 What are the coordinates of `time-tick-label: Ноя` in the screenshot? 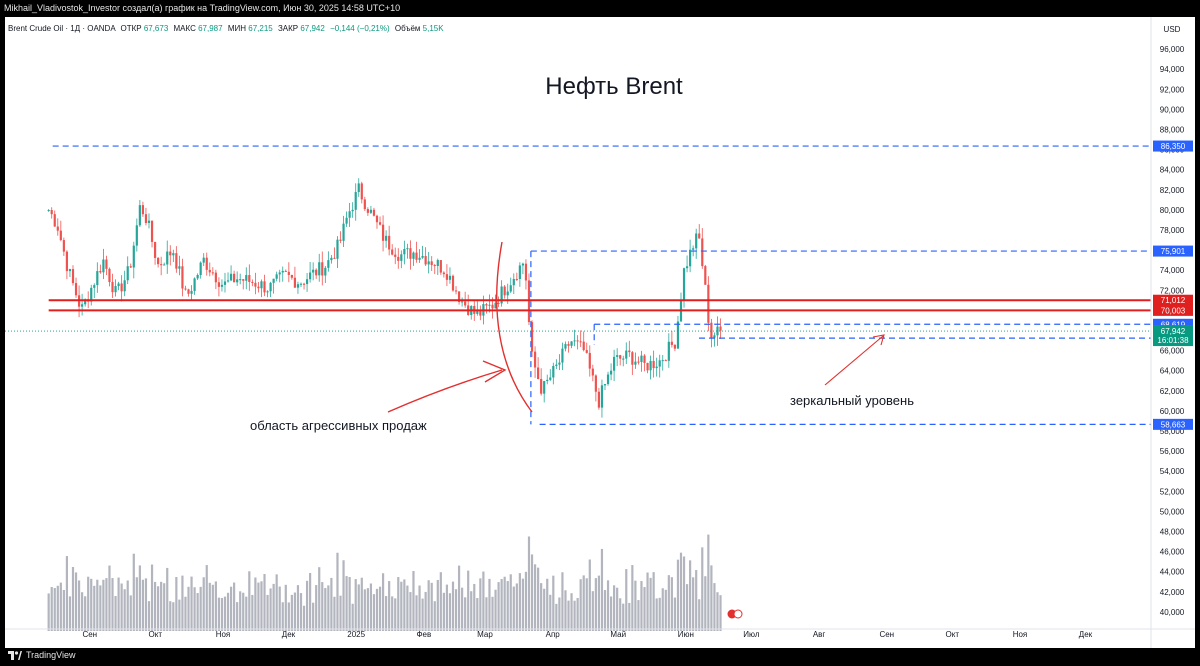 It's located at (1020, 634).